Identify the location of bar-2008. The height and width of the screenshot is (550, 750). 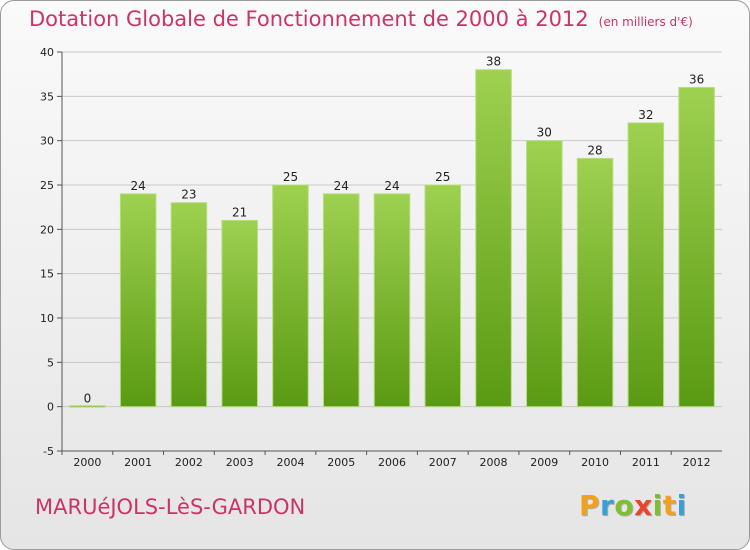
(493, 238).